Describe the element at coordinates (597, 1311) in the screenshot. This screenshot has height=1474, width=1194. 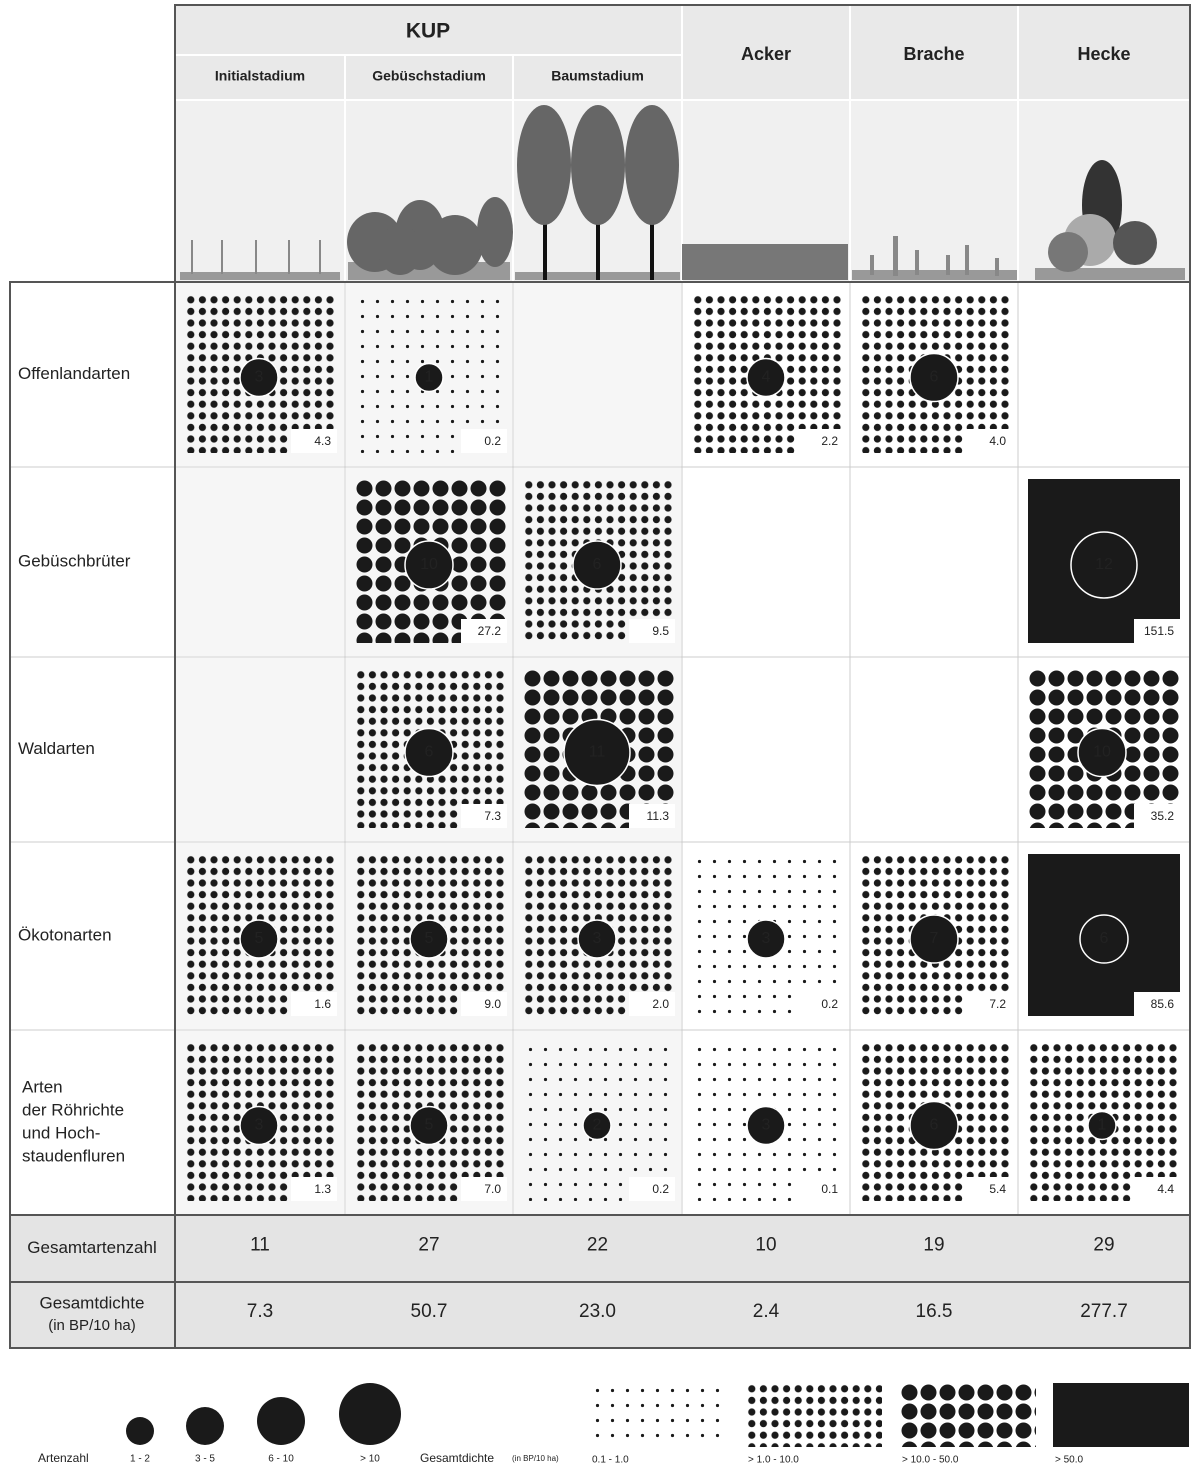
I see `total-value: 23.0` at that location.